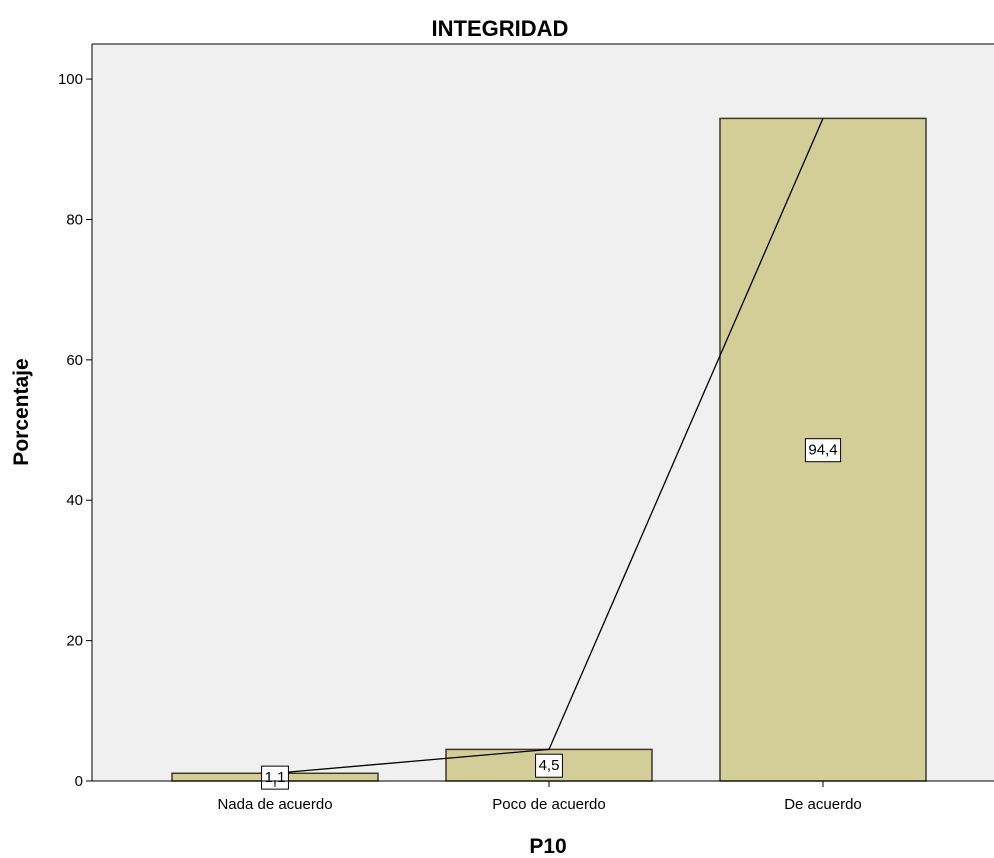  Describe the element at coordinates (547, 846) in the screenshot. I see `x-axis-title: P10` at that location.